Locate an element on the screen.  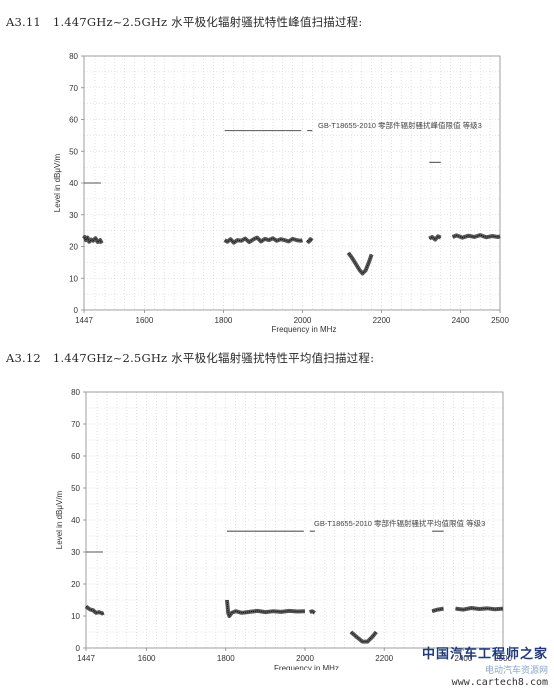
c1-y-tick-label: 80 is located at coordinates (73, 56).